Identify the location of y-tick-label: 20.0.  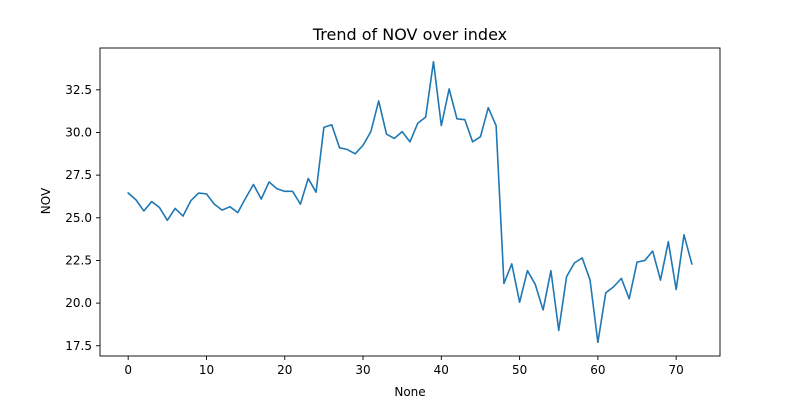
(78, 303).